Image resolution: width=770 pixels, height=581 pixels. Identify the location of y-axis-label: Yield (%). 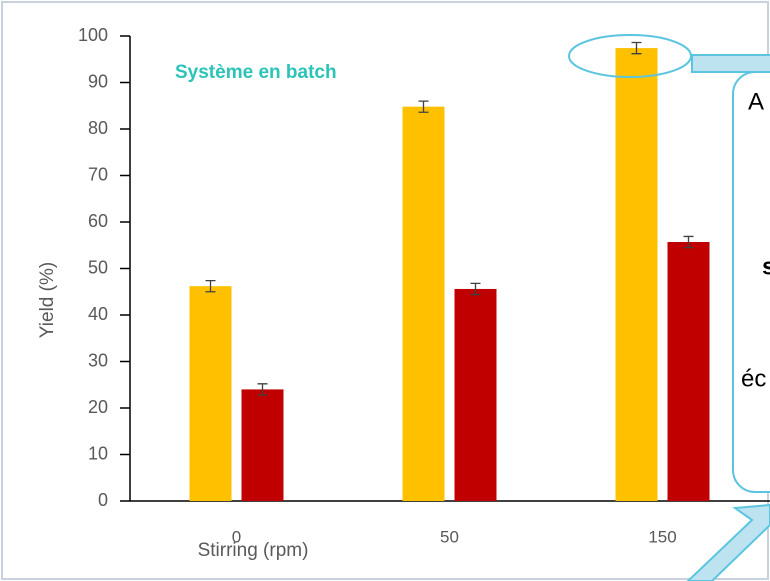
(47, 300).